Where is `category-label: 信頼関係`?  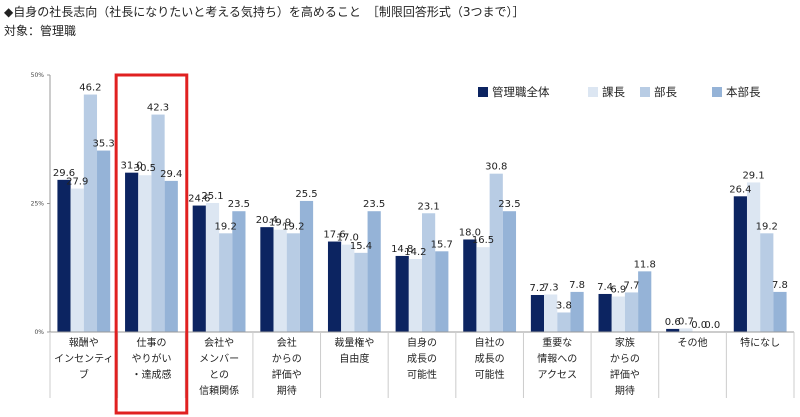 category-label: 信頼関係 is located at coordinates (219, 391).